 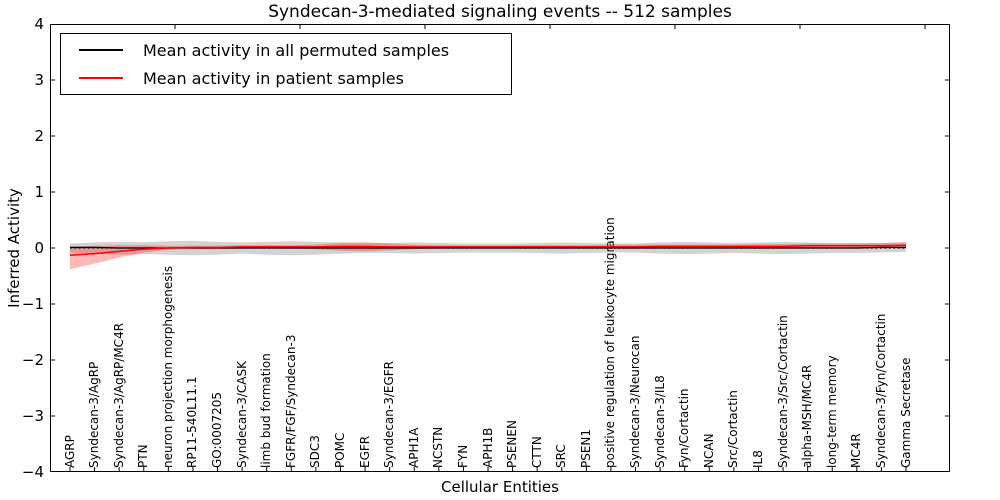 I want to click on permuted-legend-line-icon, so click(x=101, y=50).